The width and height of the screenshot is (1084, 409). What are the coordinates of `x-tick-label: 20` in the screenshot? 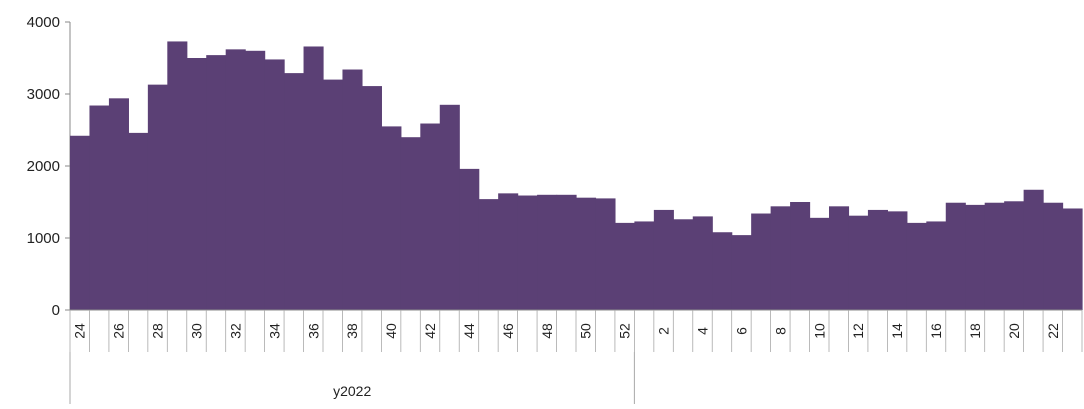 It's located at (1014, 331).